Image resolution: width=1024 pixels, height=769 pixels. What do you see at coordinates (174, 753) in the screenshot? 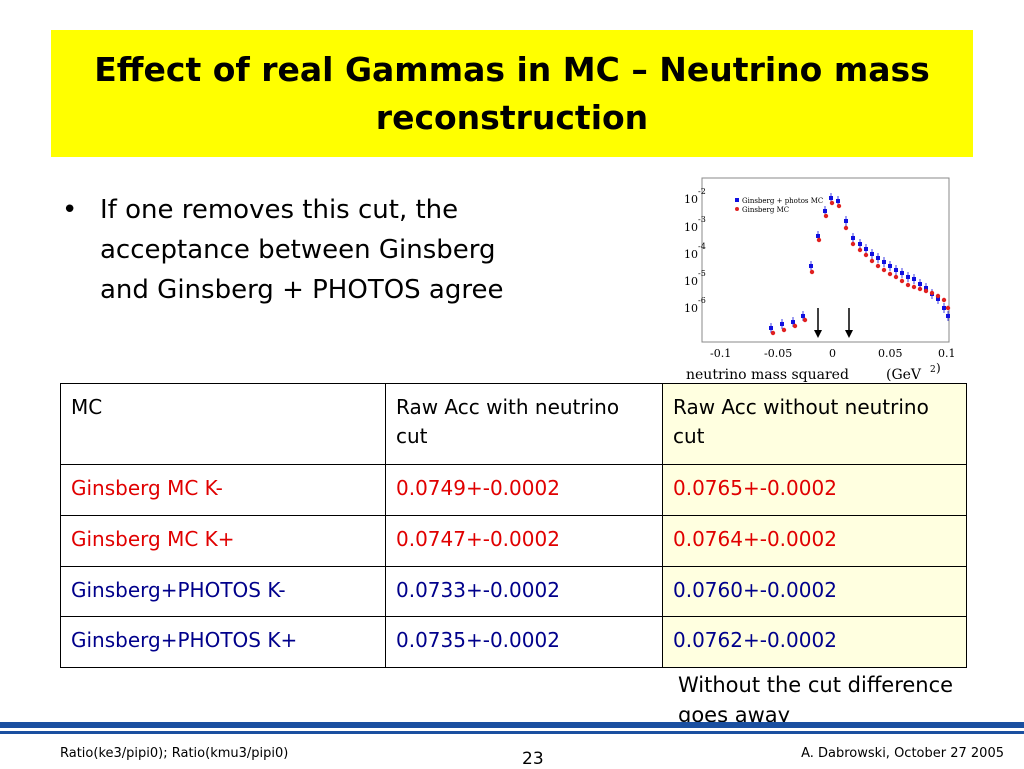
I see `footer-left: Ratio(ke3/pipi0); Ratio(kmu3/pipi0)` at bounding box center [174, 753].